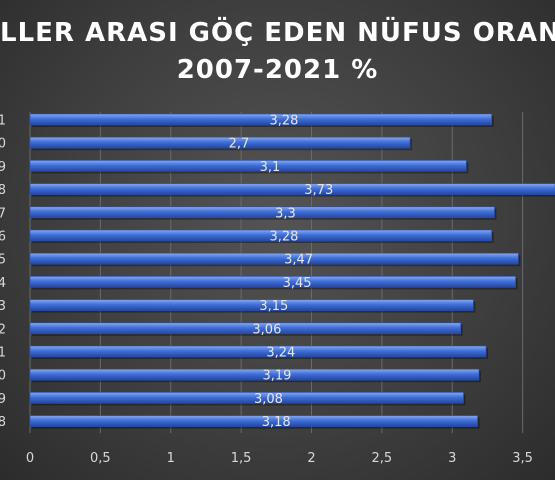  Describe the element at coordinates (298, 260) in the screenshot. I see `data-label-6: 3,47` at that location.